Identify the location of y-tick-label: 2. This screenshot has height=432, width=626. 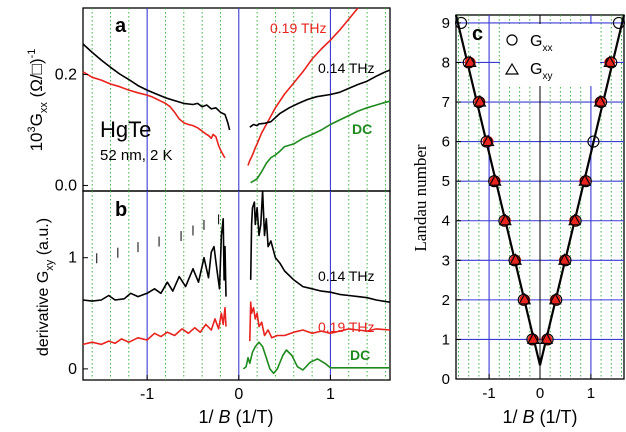
(446, 300).